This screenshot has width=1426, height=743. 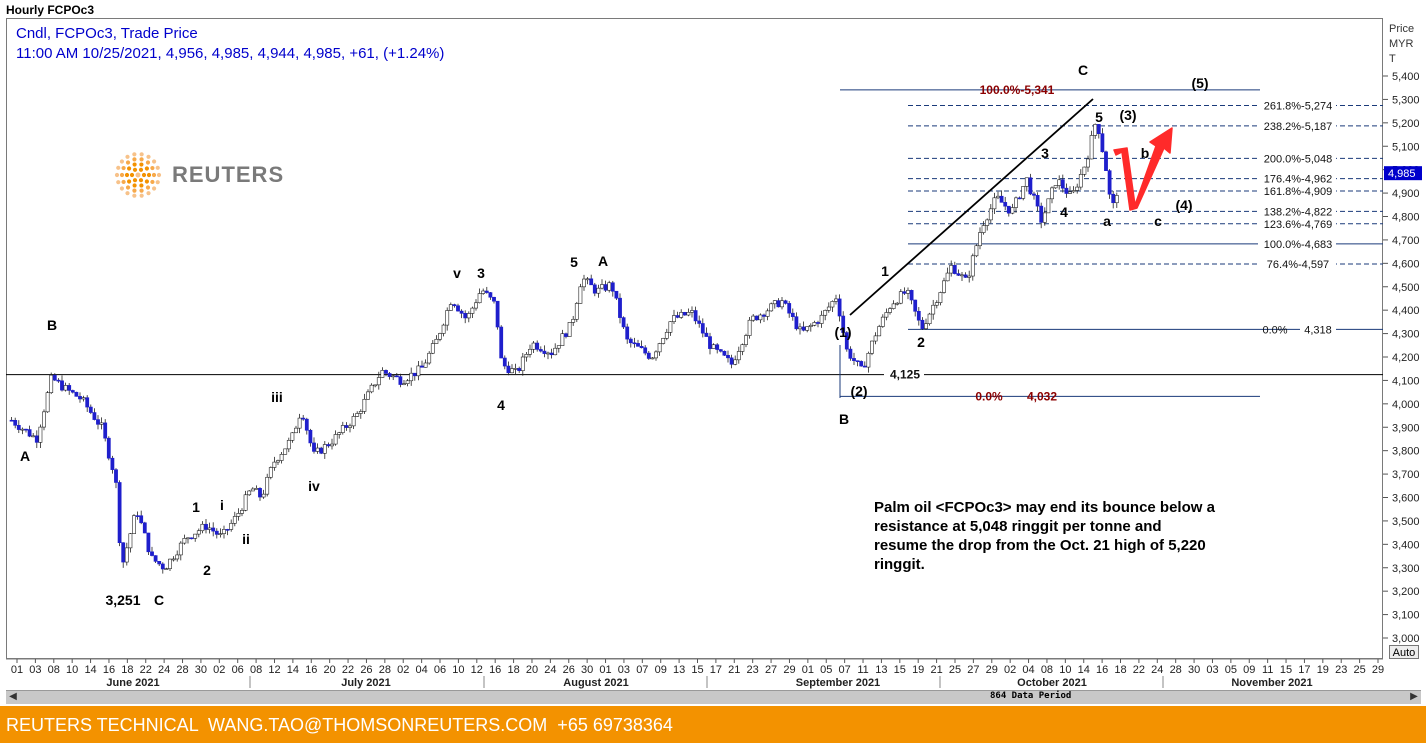 I want to click on x-tick-label: 23, so click(x=1341, y=670).